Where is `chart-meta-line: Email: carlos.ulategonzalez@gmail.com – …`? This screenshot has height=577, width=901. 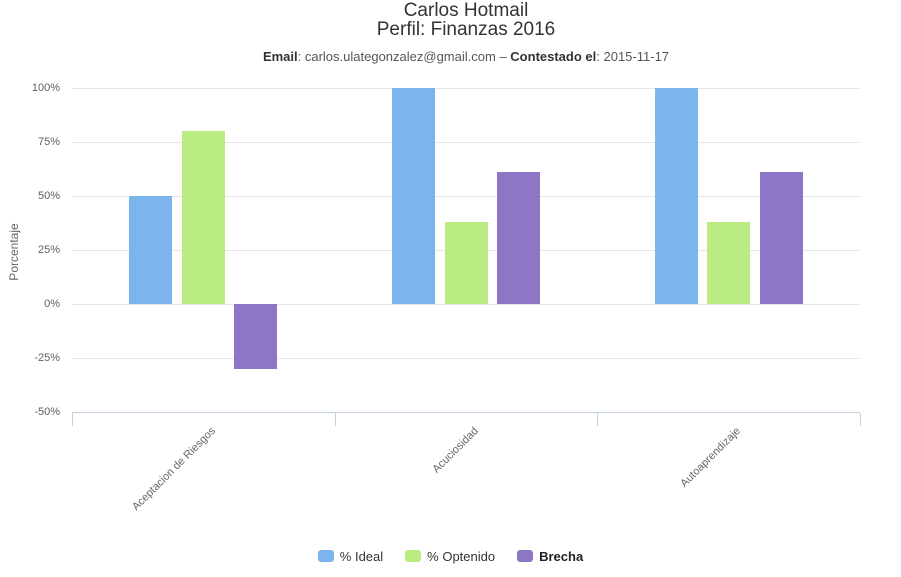
chart-meta-line: Email: carlos.ulategonzalez@gmail.com – … is located at coordinates (466, 56).